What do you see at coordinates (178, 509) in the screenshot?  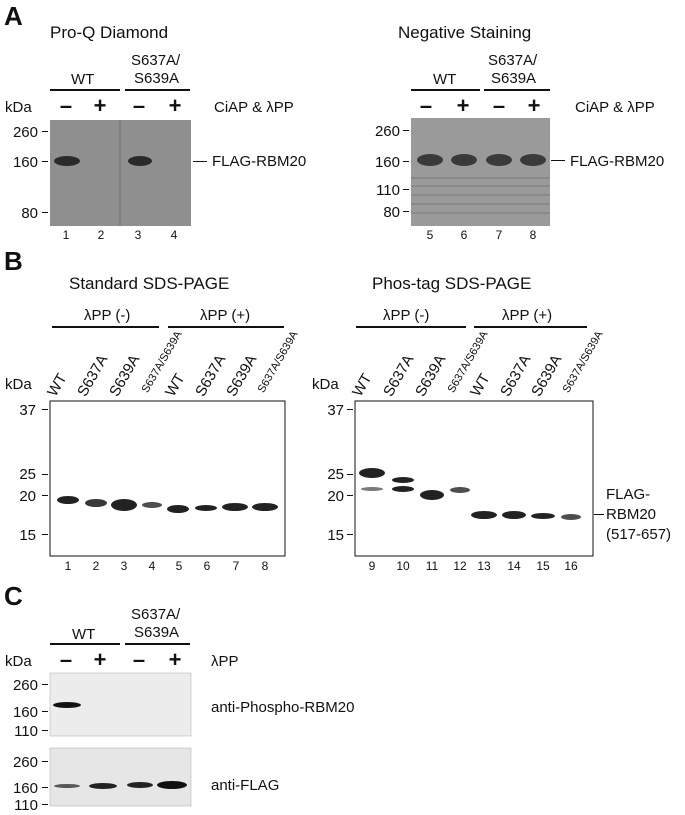 I see `panel-b-band-lane5` at bounding box center [178, 509].